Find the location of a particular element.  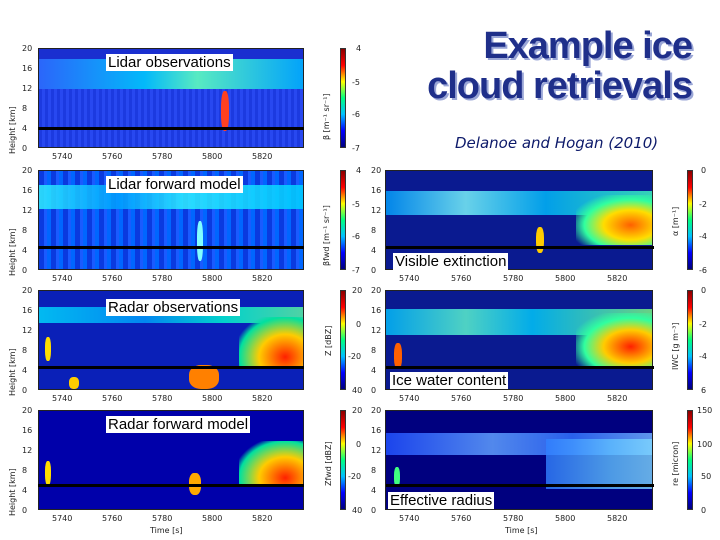

colorbar-tick: 6 is located at coordinates (704, 390).